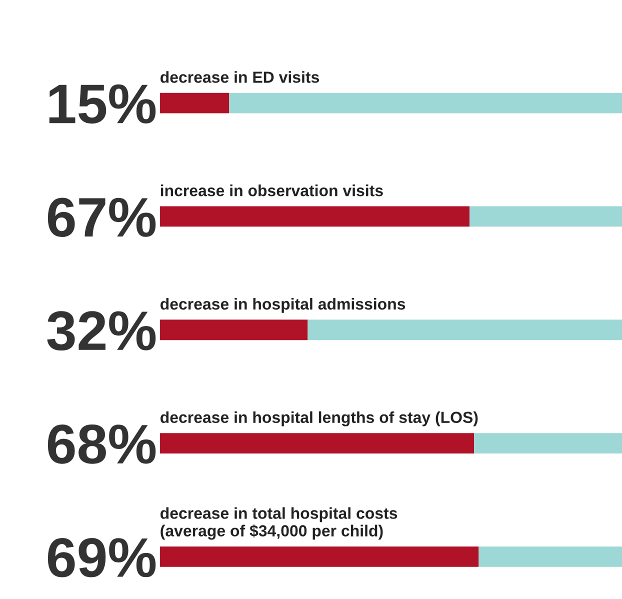 Image resolution: width=622 pixels, height=599 pixels. What do you see at coordinates (102, 104) in the screenshot?
I see `data-label: 15%` at bounding box center [102, 104].